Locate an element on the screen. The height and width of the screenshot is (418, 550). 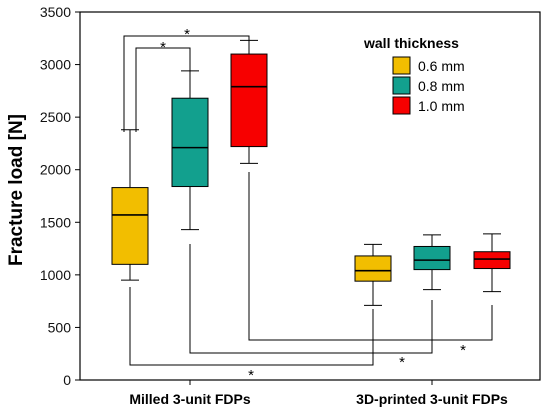
y-tick-label: 2500 is located at coordinates (55, 117).